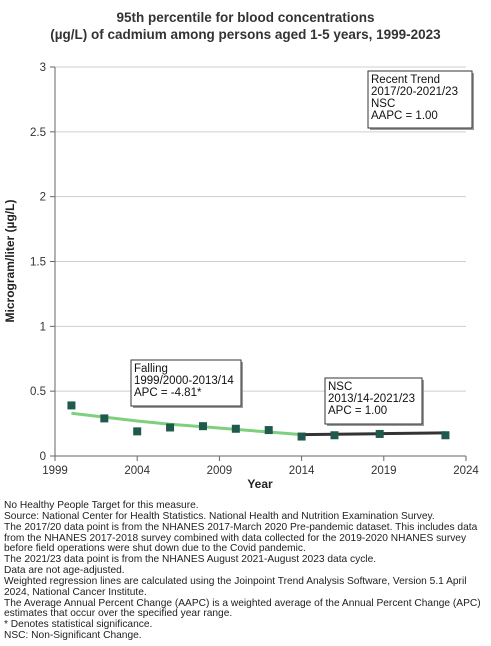 The height and width of the screenshot is (646, 491). What do you see at coordinates (43, 457) in the screenshot?
I see `y-tick-label: 0` at bounding box center [43, 457].